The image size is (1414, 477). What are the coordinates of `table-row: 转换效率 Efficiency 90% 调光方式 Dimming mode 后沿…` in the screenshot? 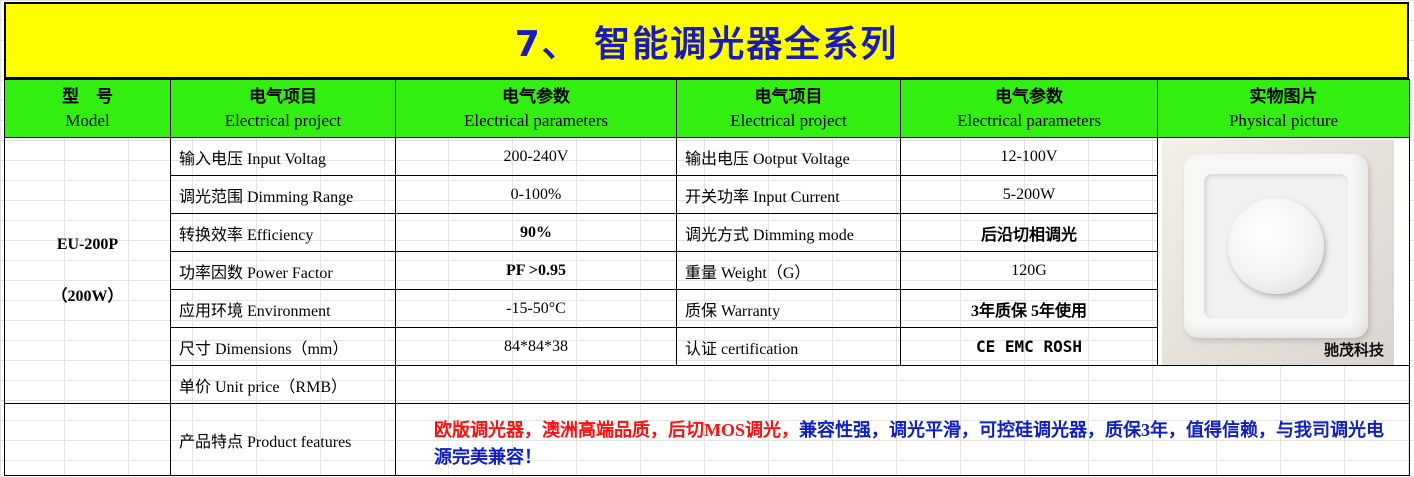 It's located at (707, 232).